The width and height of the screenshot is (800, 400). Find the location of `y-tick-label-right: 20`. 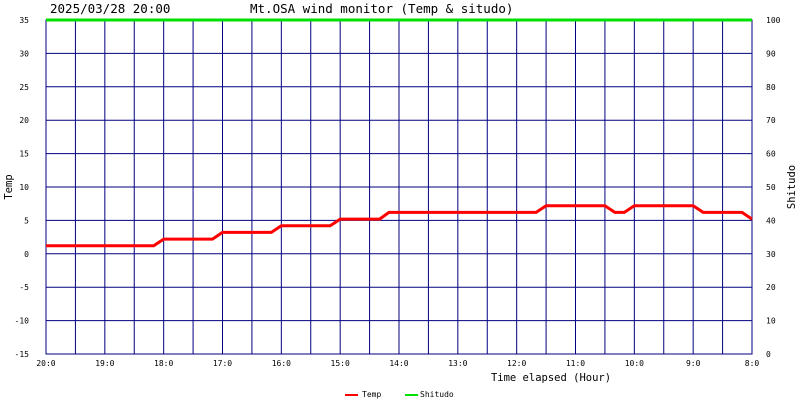

y-tick-label-right: 20 is located at coordinates (771, 287).